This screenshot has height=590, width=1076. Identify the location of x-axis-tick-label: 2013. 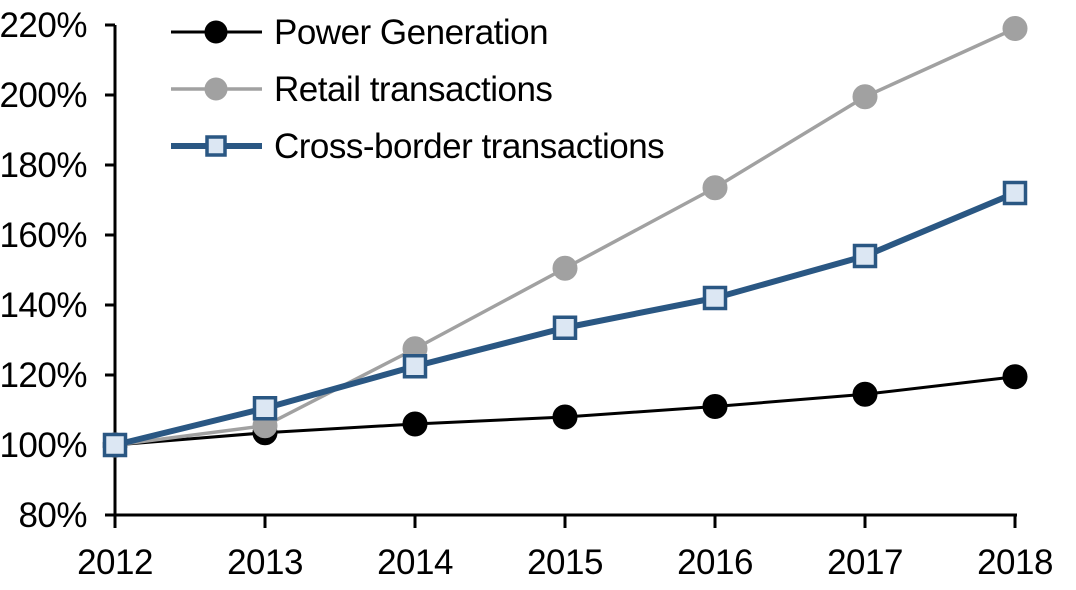
(265, 562).